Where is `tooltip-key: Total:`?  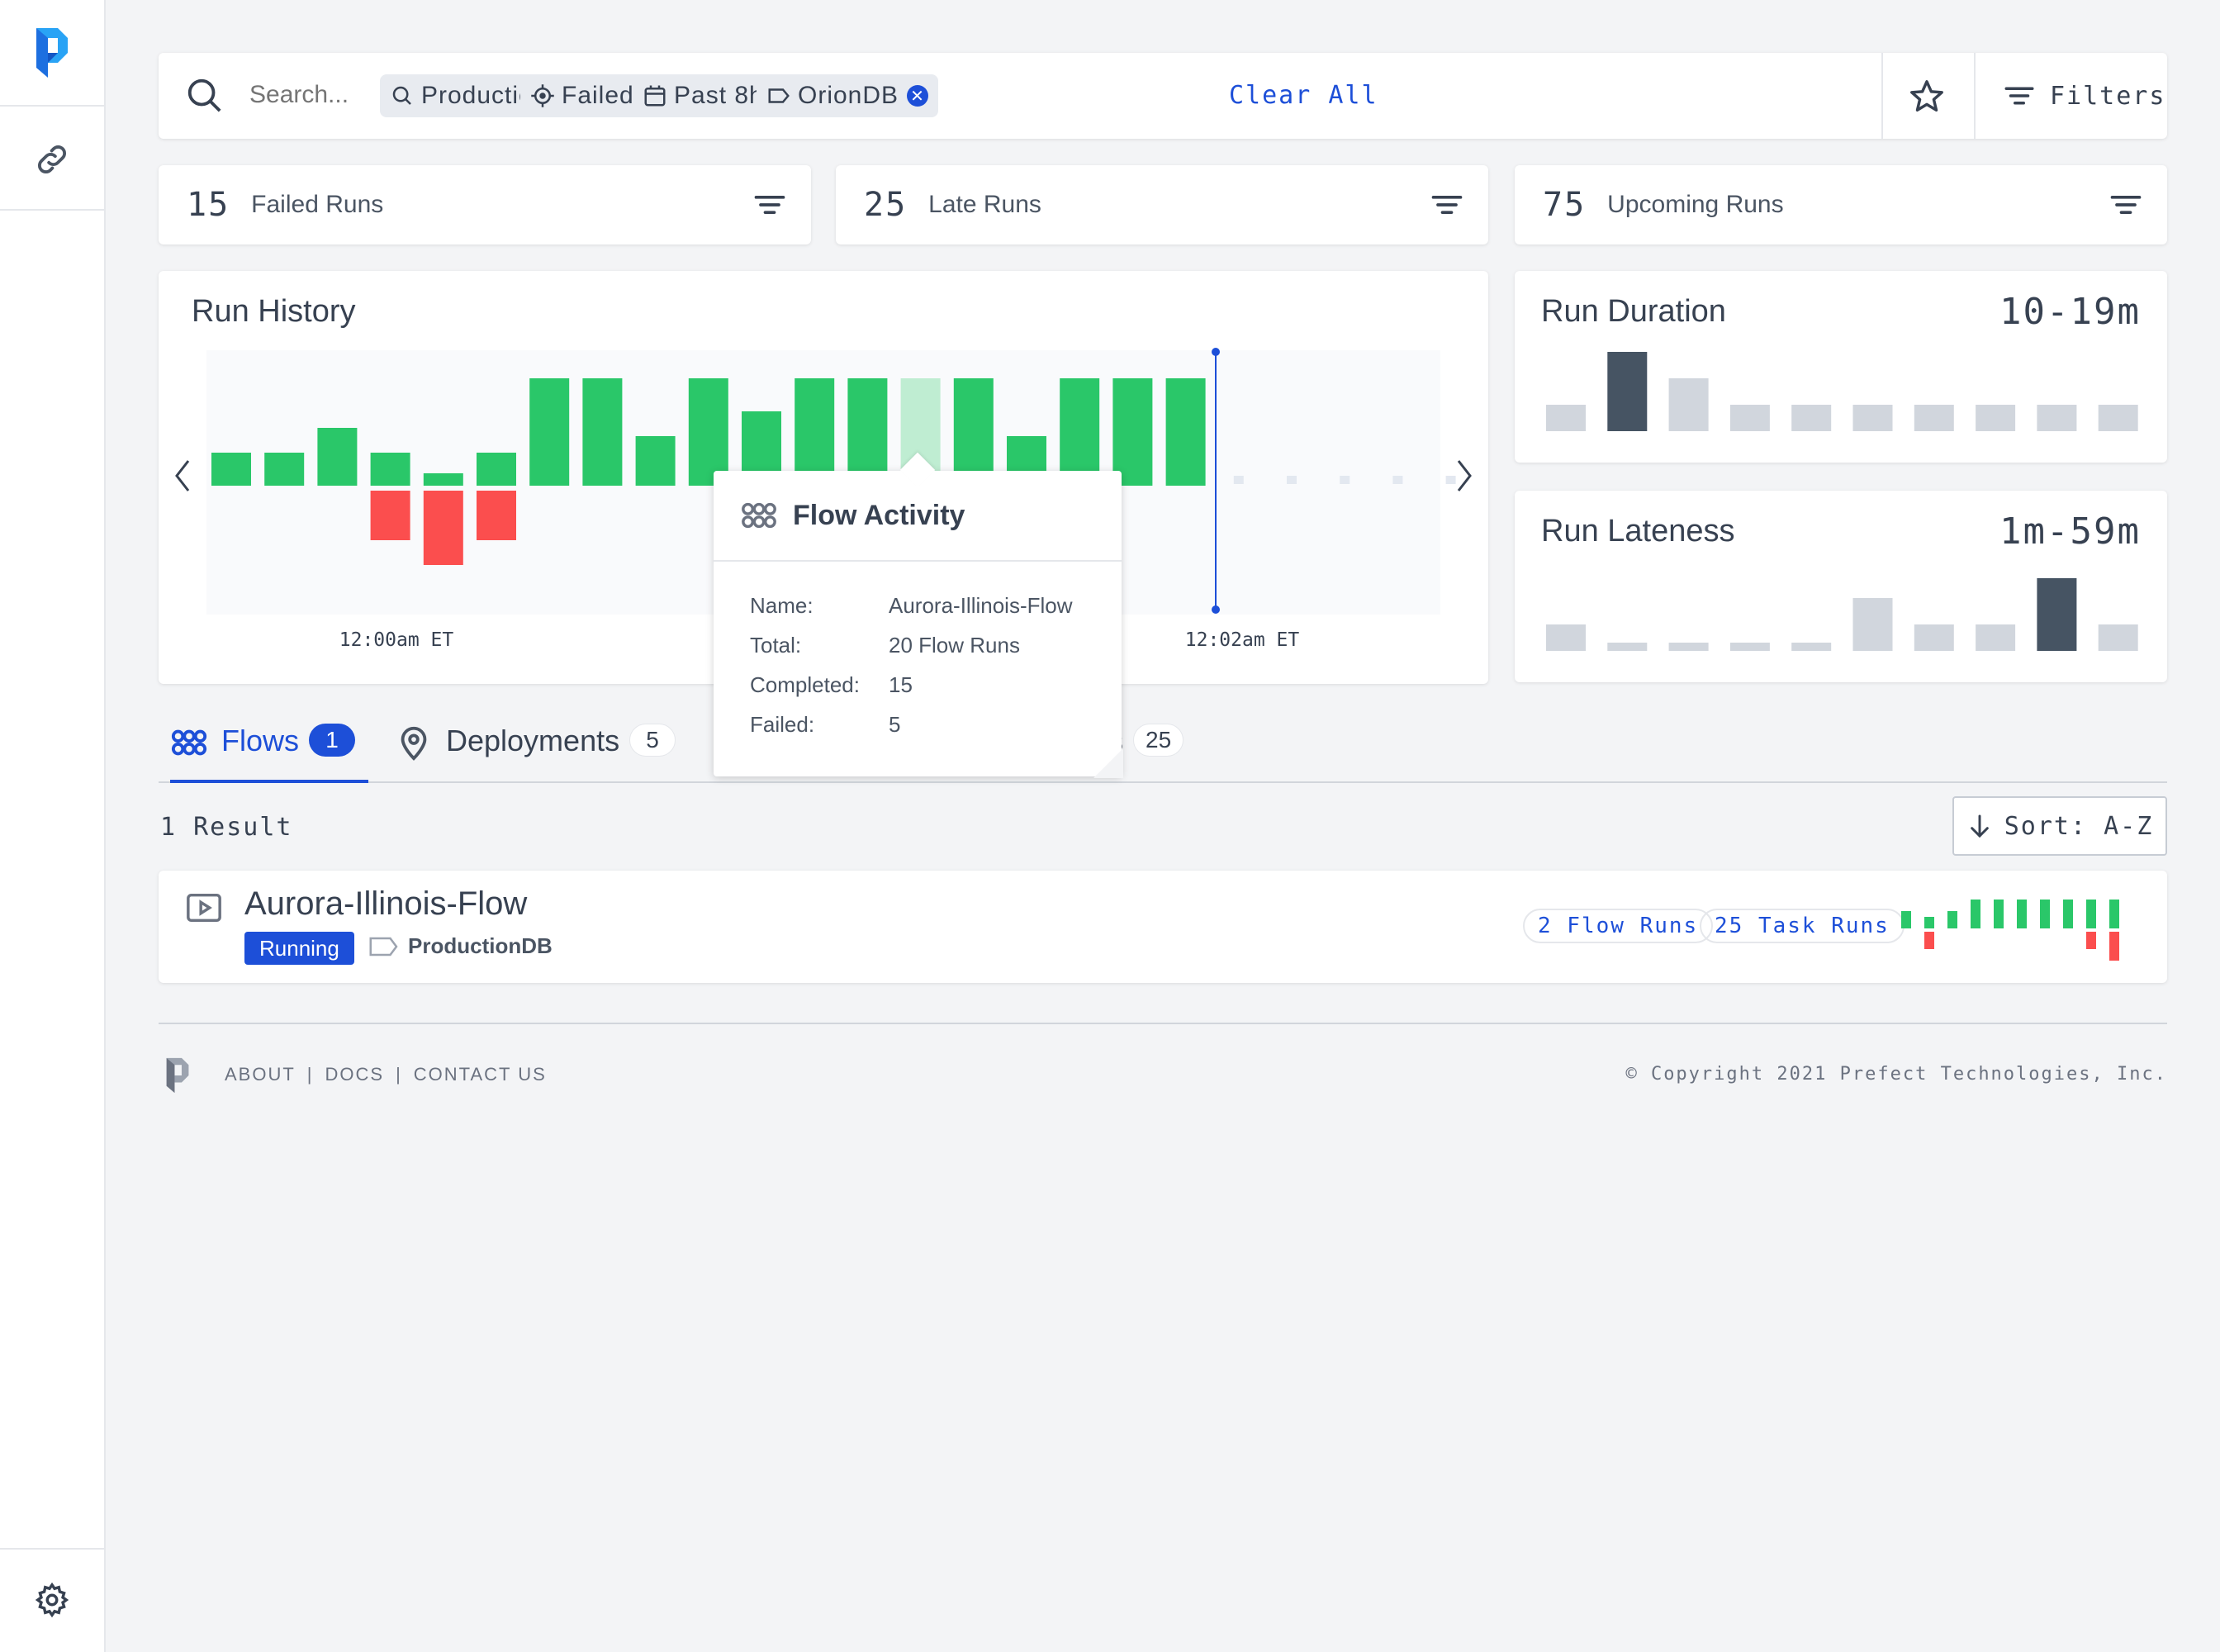
tooltip-key: Total: is located at coordinates (776, 645).